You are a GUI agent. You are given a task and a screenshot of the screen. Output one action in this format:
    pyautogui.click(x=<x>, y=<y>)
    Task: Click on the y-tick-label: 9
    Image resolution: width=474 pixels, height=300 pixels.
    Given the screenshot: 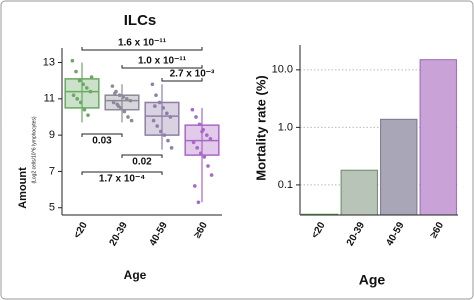 What is the action you would take?
    pyautogui.click(x=52, y=135)
    